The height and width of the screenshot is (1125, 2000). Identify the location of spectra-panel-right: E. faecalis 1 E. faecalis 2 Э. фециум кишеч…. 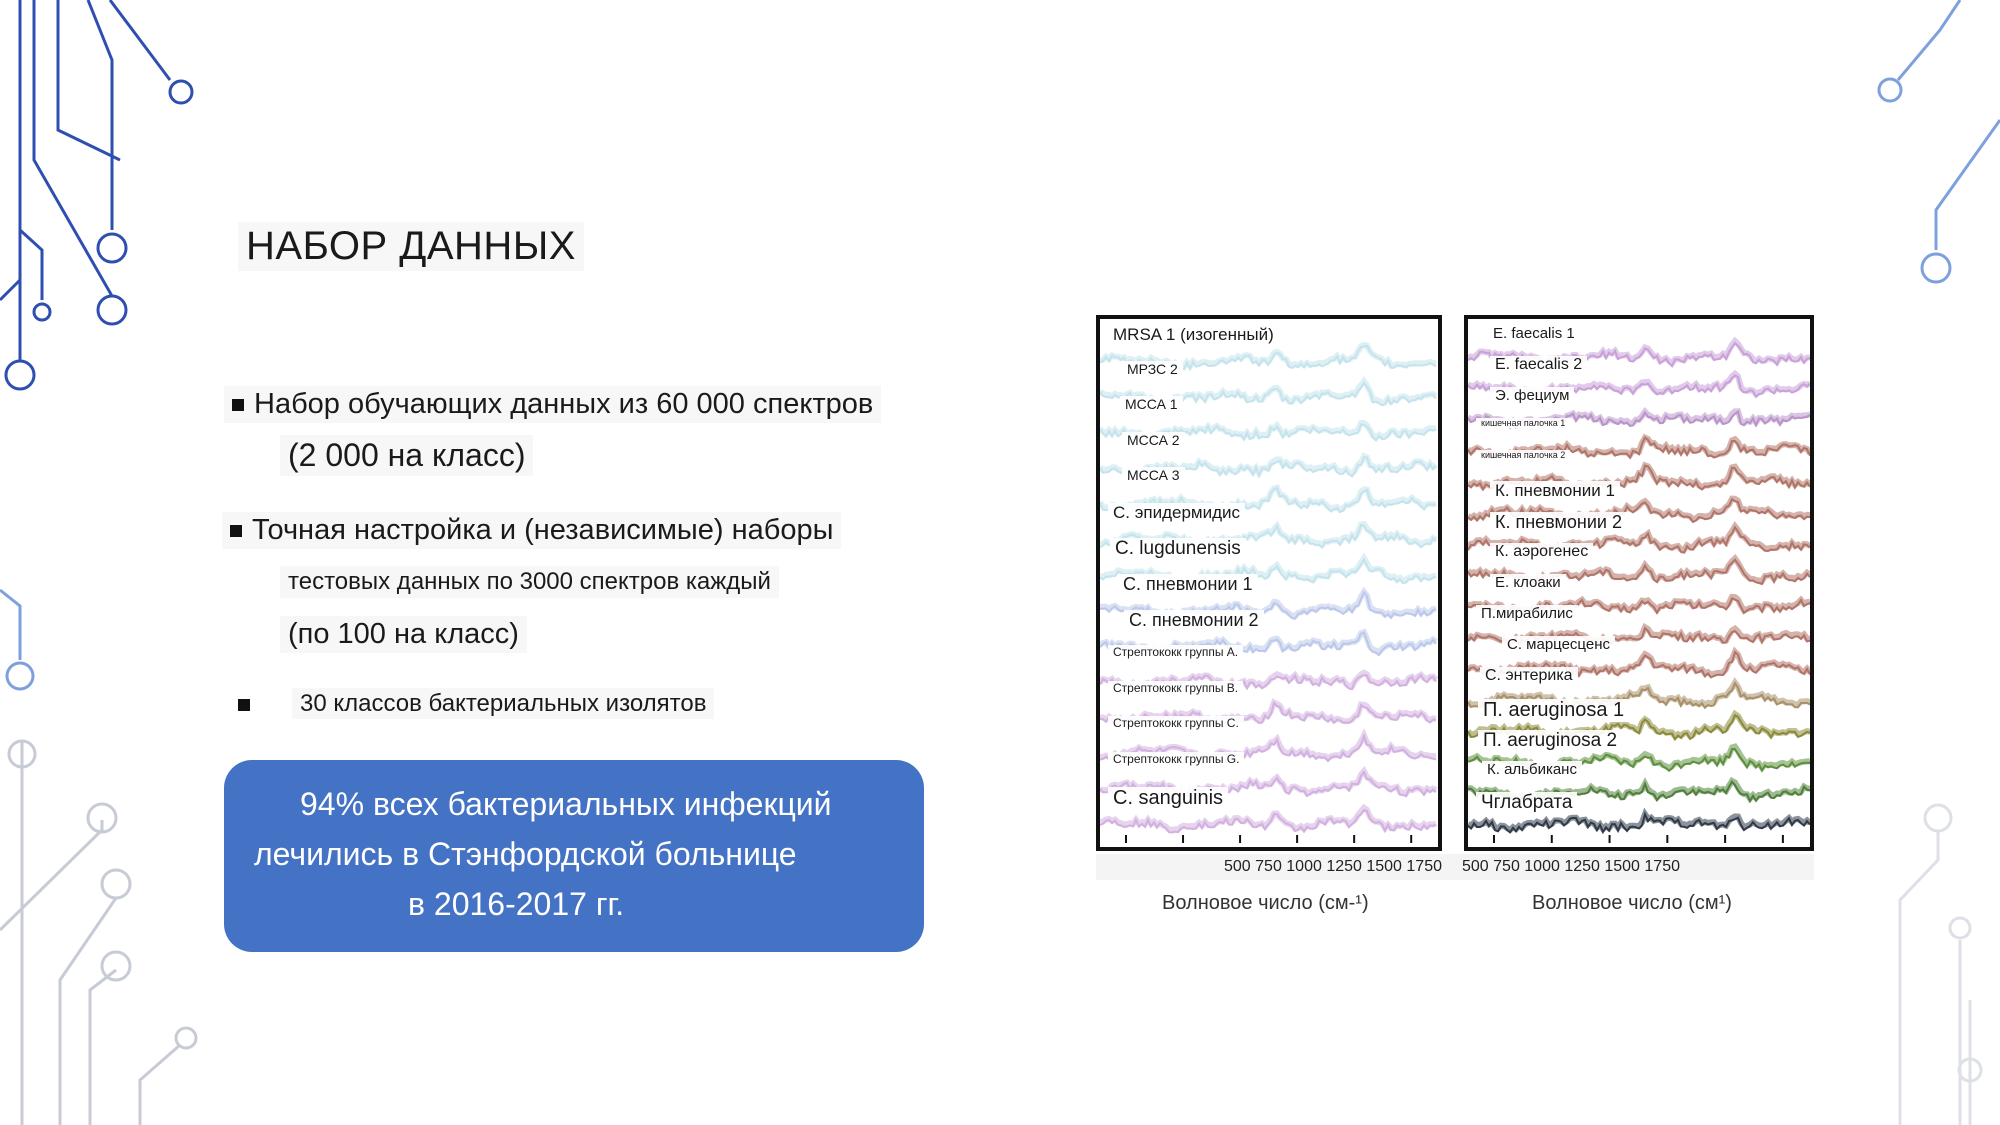
(1639, 583).